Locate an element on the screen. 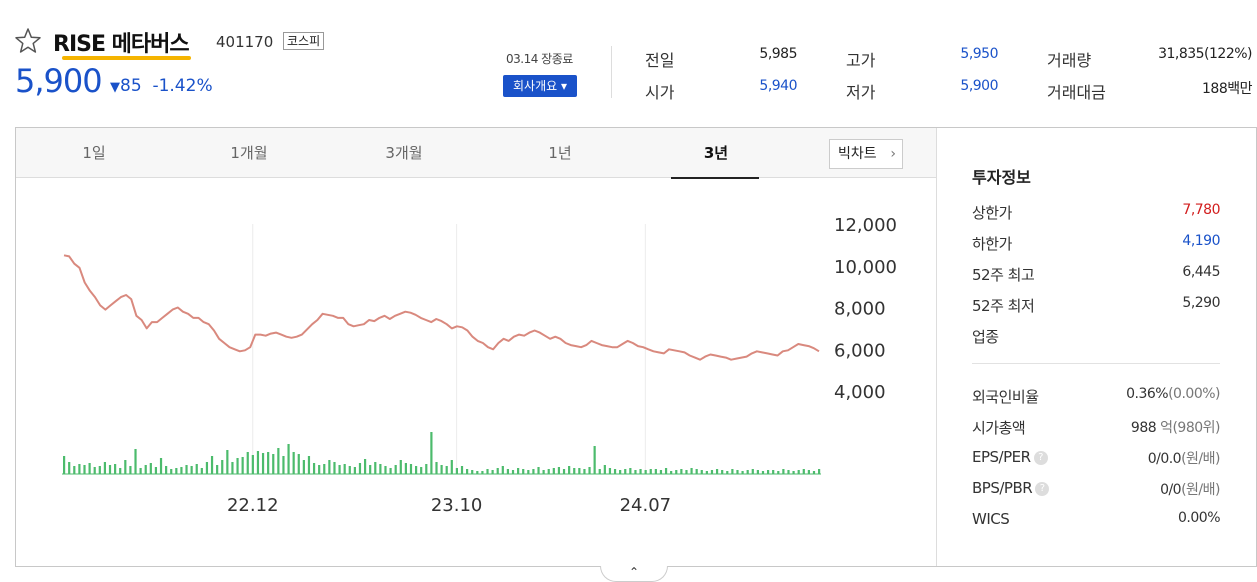 The height and width of the screenshot is (582, 1257). high52-value: 6,445 is located at coordinates (1201, 272).